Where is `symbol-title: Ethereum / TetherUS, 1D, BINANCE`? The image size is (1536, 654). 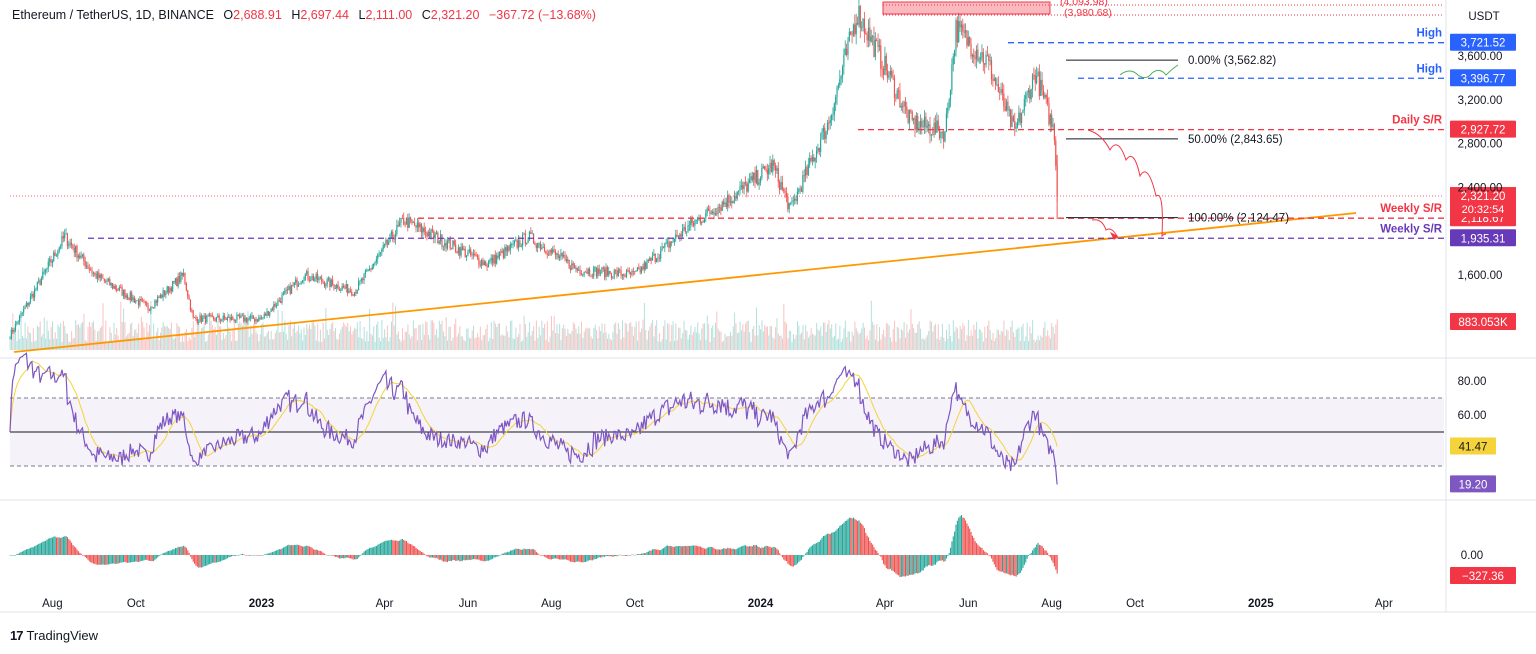
symbol-title: Ethereum / TetherUS, 1D, BINANCE is located at coordinates (113, 15).